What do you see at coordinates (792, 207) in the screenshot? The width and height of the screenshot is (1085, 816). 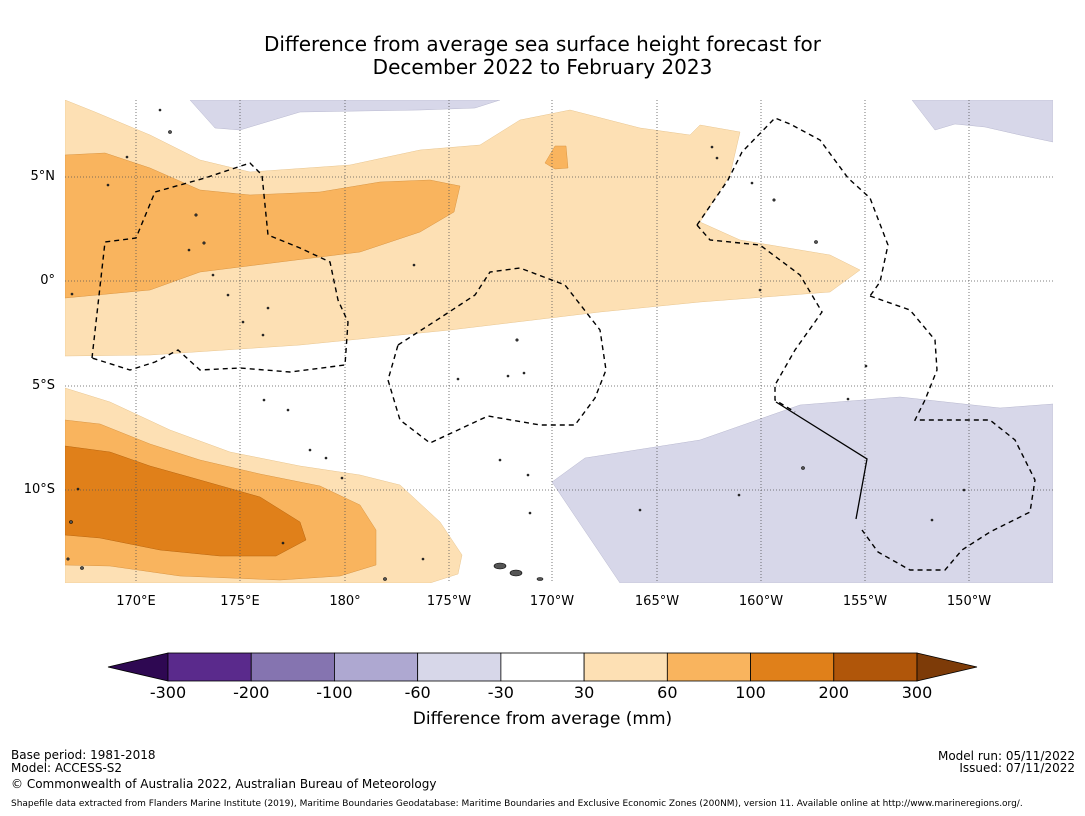 I see `eez-boundary-kiribati-line-north` at bounding box center [792, 207].